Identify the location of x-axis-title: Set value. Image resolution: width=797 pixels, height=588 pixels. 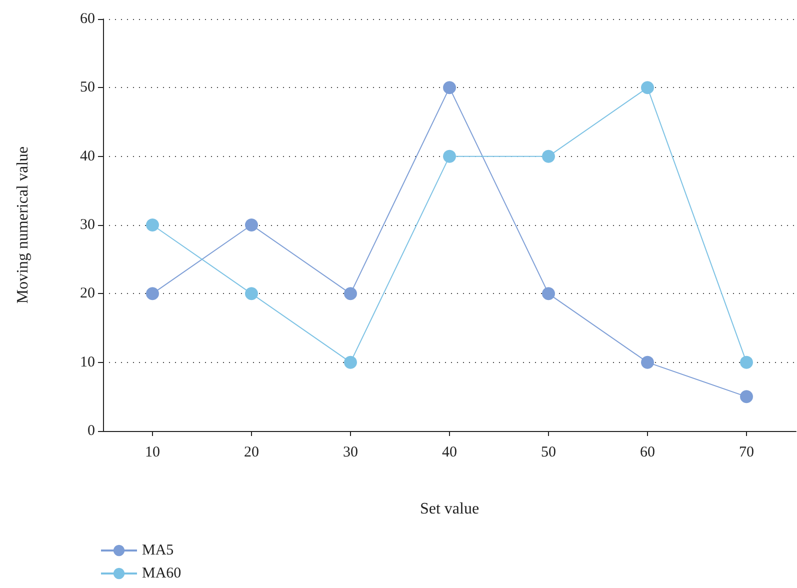
(450, 509).